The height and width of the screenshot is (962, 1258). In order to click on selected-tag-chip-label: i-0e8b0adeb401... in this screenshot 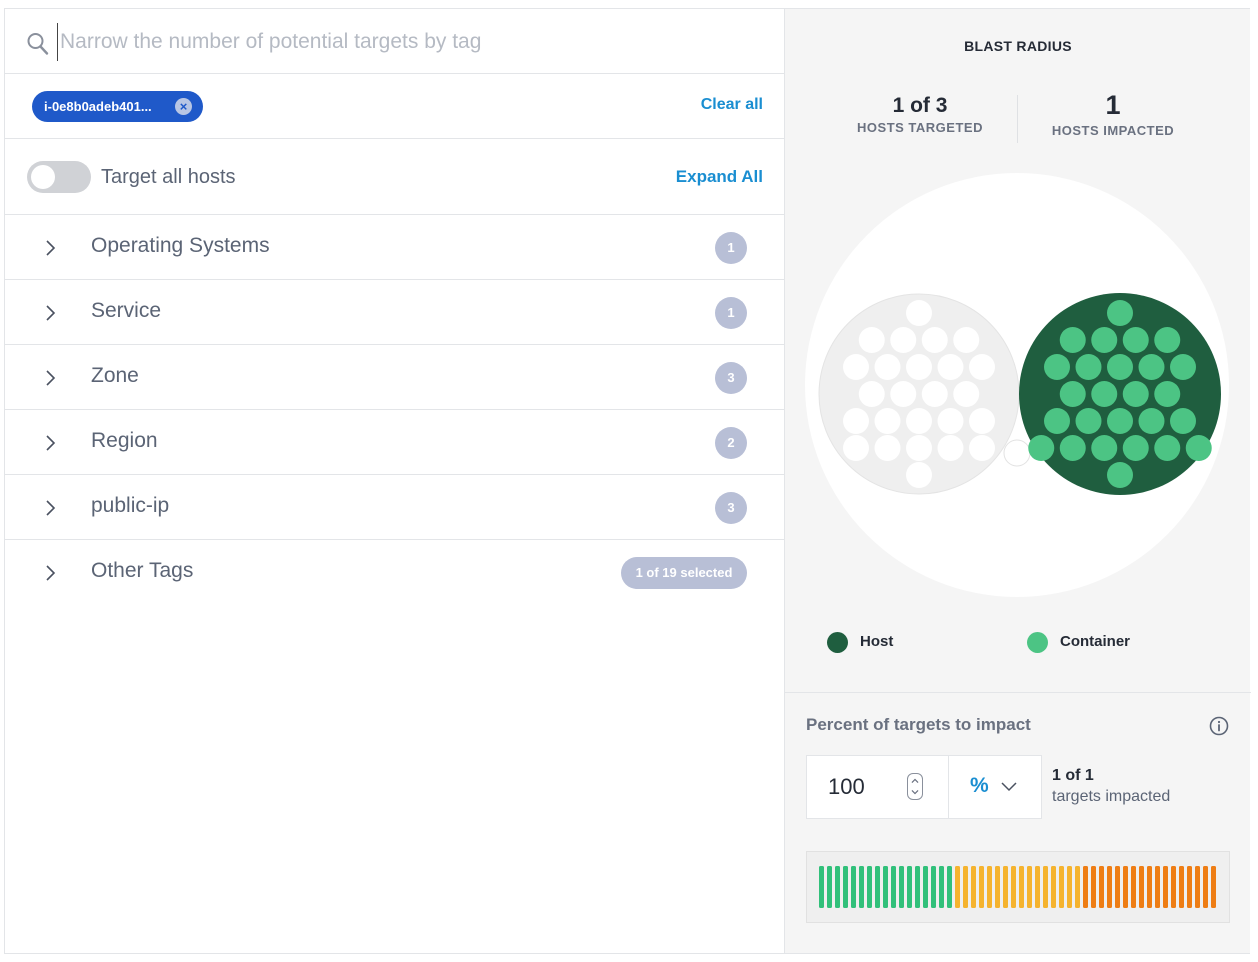, I will do `click(98, 106)`.